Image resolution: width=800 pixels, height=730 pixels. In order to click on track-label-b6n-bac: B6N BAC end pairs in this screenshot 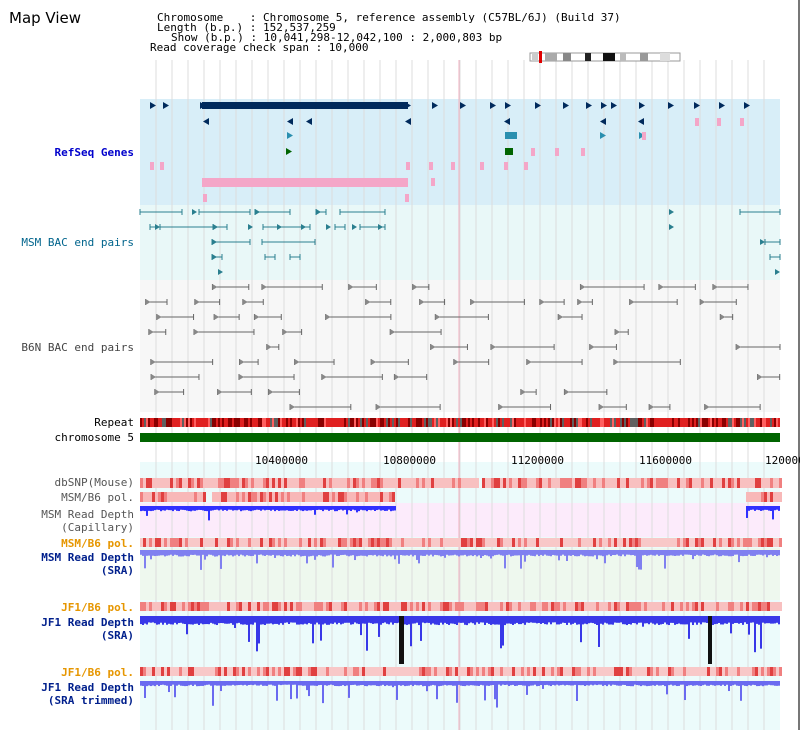, I will do `click(77, 347)`.